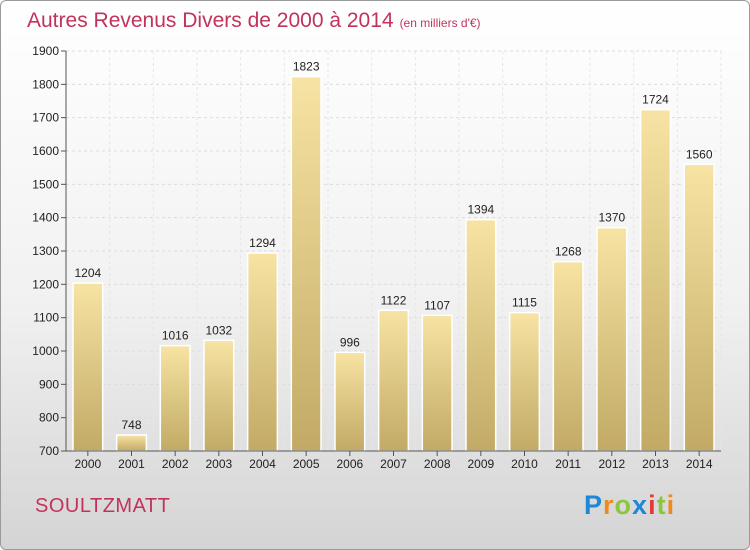  What do you see at coordinates (49, 384) in the screenshot?
I see `y-tick-label: 900` at bounding box center [49, 384].